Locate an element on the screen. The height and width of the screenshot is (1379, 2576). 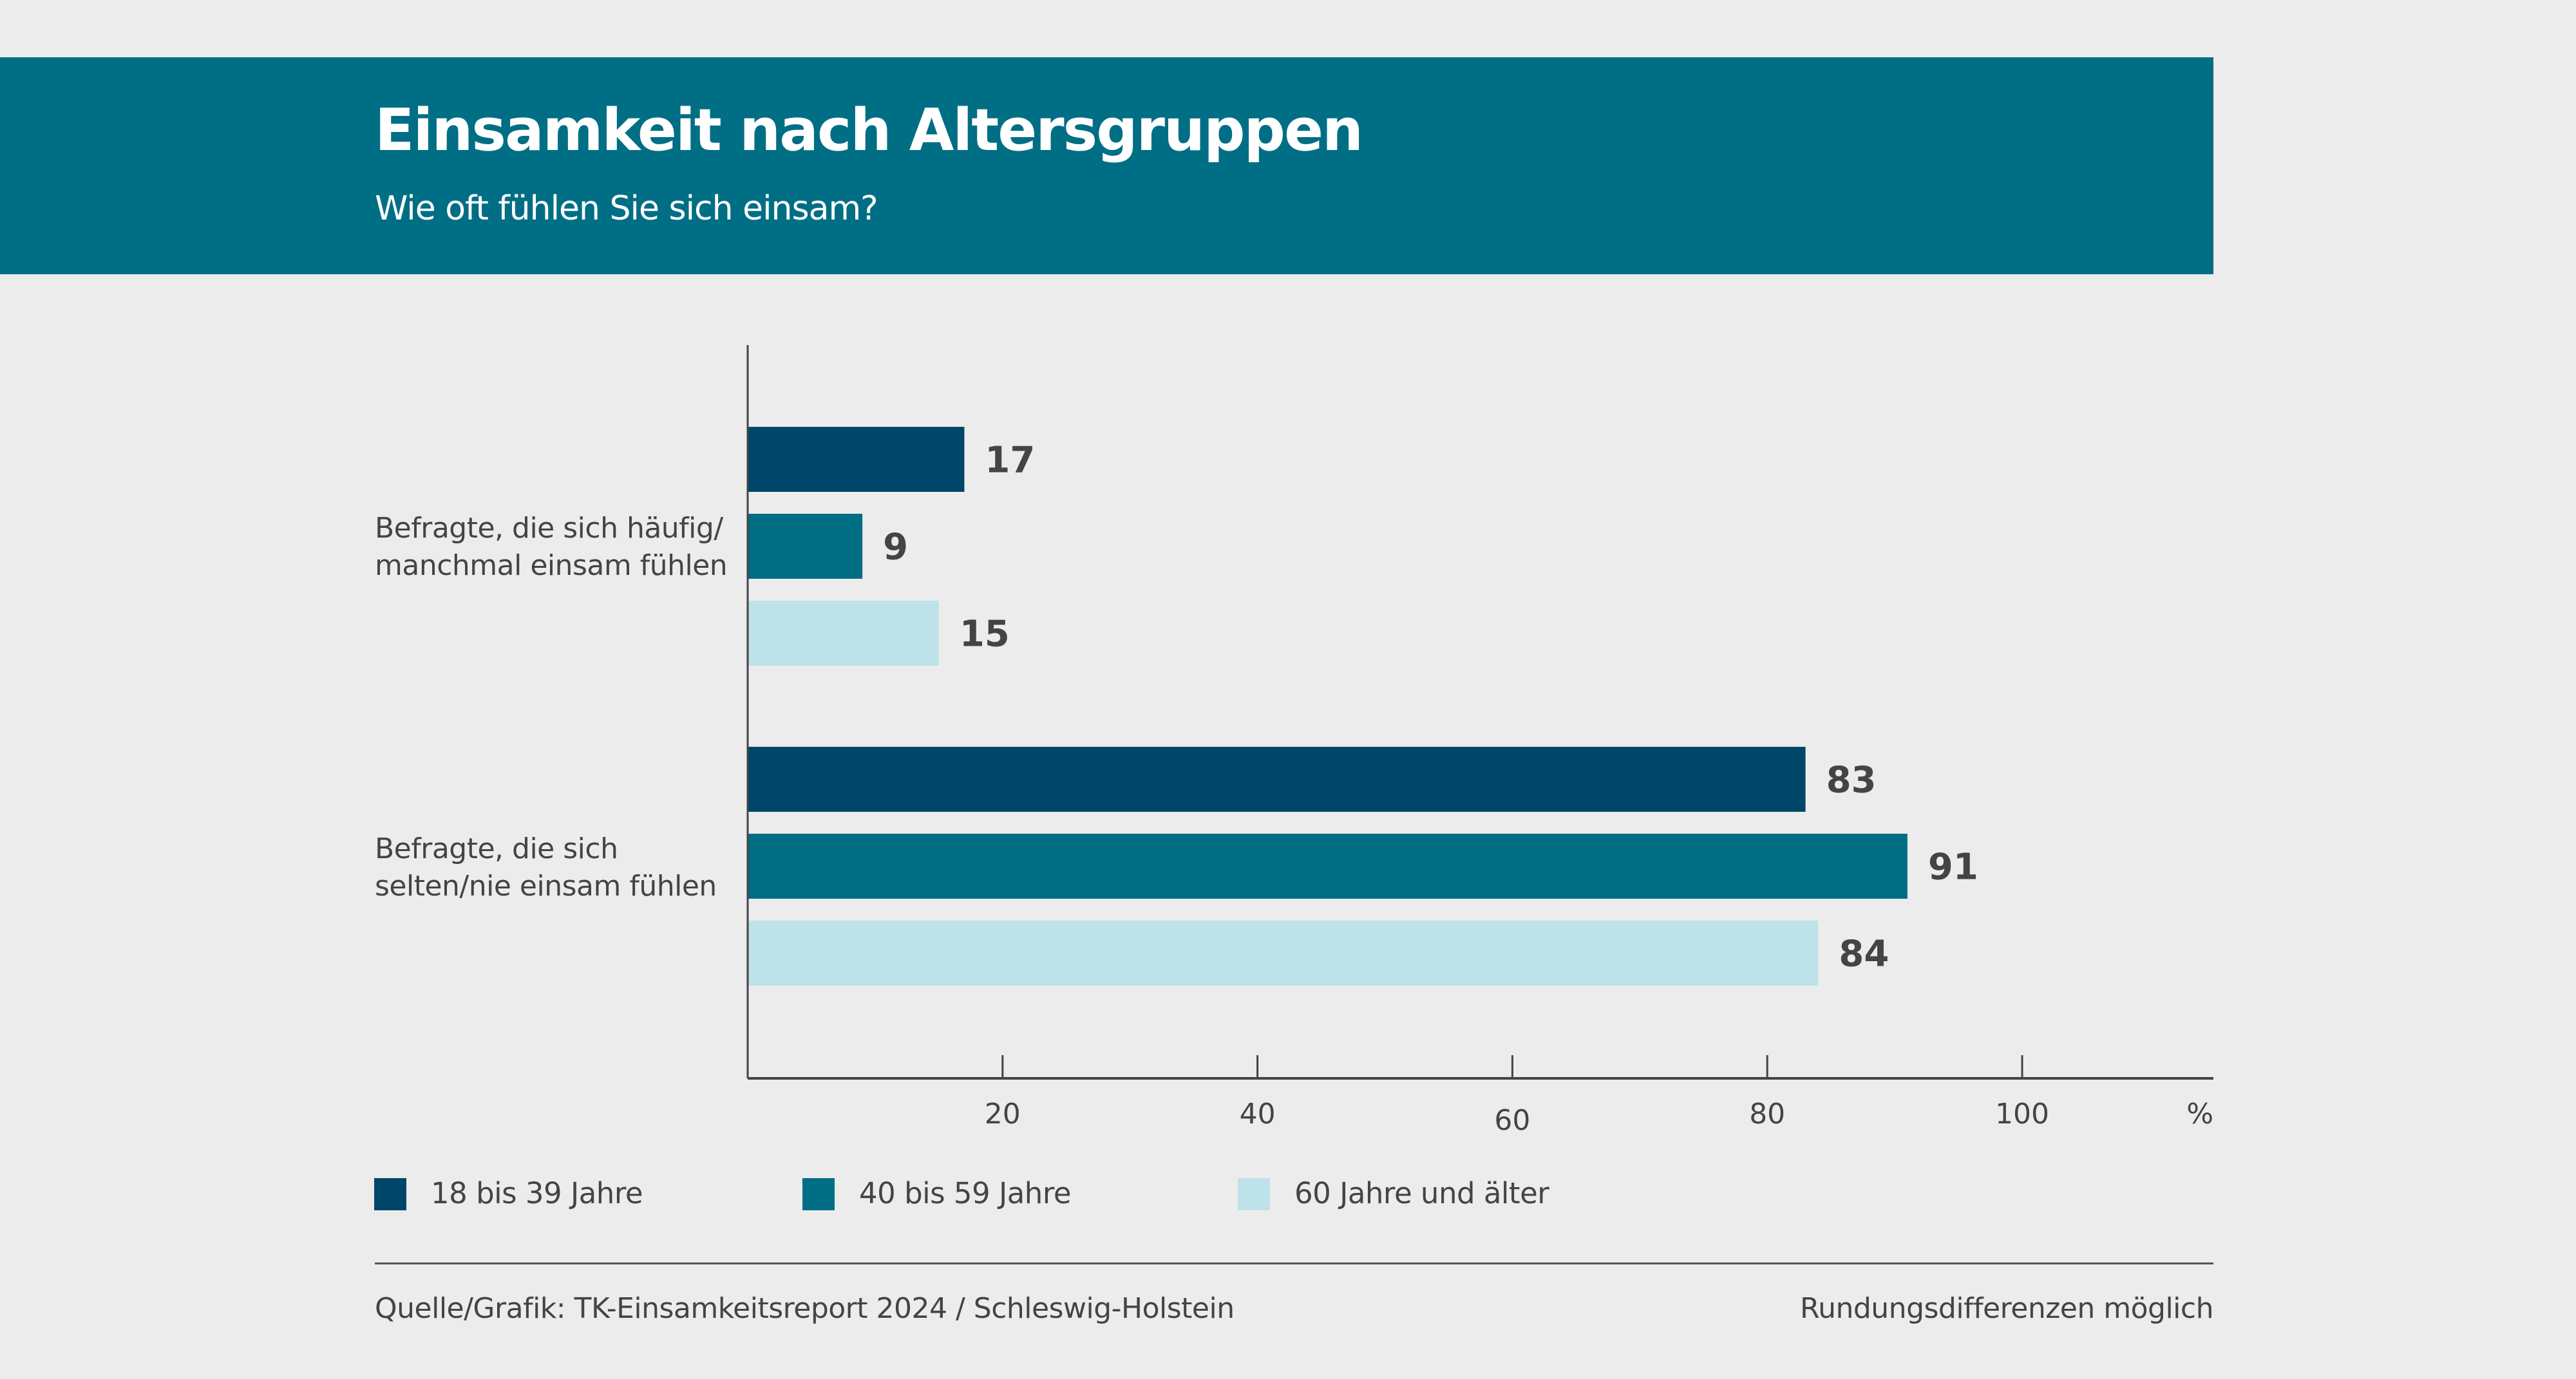
category-label-line: Befragte, die sich is located at coordinates (496, 849).